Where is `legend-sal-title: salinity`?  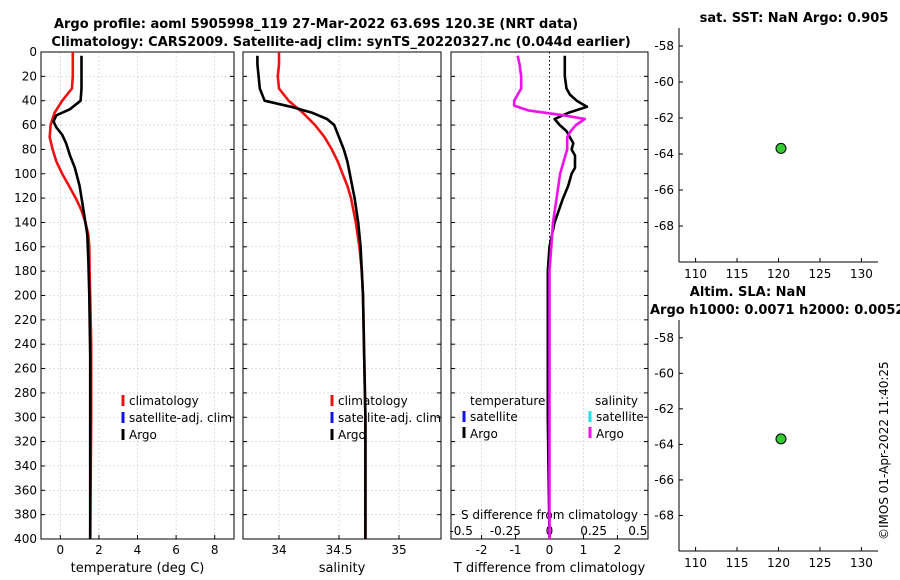
legend-sal-title: salinity is located at coordinates (616, 401).